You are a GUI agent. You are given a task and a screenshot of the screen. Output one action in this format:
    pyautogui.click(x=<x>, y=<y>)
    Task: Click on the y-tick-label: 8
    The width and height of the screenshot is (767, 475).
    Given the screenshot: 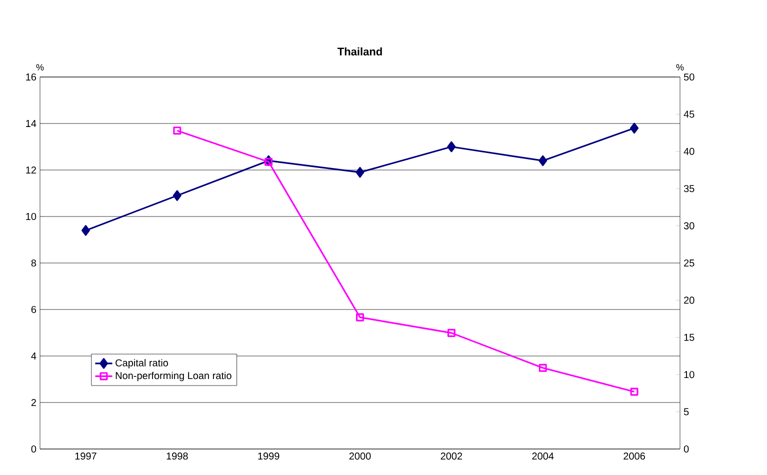 What is the action you would take?
    pyautogui.click(x=33, y=263)
    